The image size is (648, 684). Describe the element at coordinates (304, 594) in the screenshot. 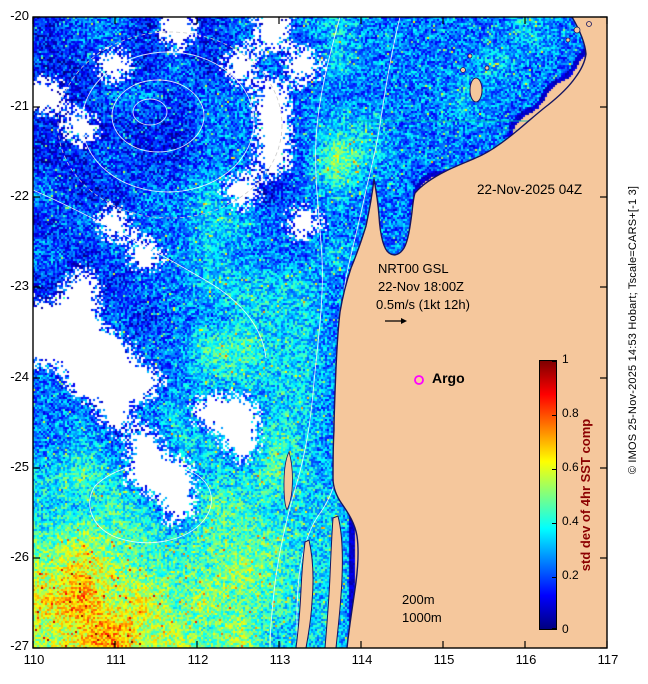

I see `dirk-hartog-island` at that location.